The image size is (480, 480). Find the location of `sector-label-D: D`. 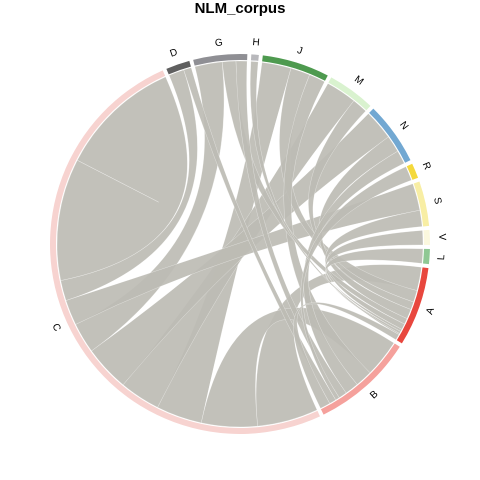

sector-label-D: D is located at coordinates (174, 53).